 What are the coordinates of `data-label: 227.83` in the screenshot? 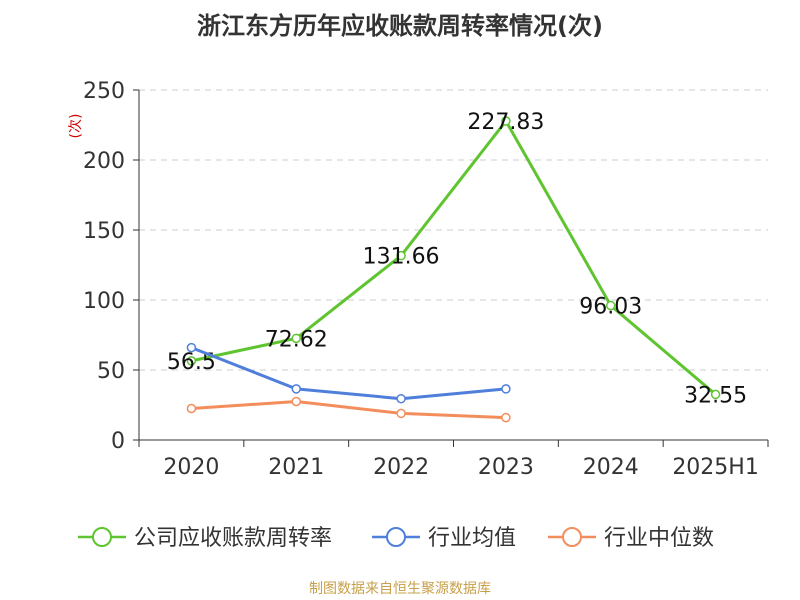 It's located at (505, 122).